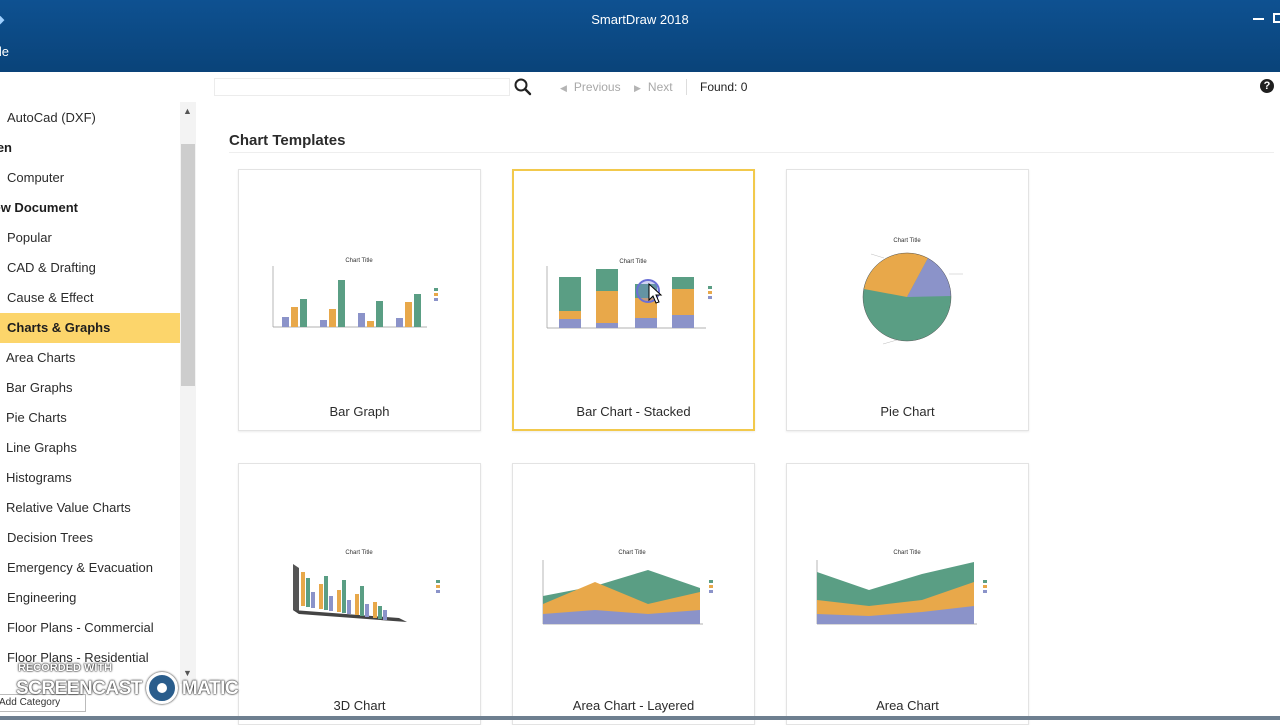 The height and width of the screenshot is (725, 1280). I want to click on sidebar-item-autocad-dxf: AutoCad (DXF), so click(90, 118).